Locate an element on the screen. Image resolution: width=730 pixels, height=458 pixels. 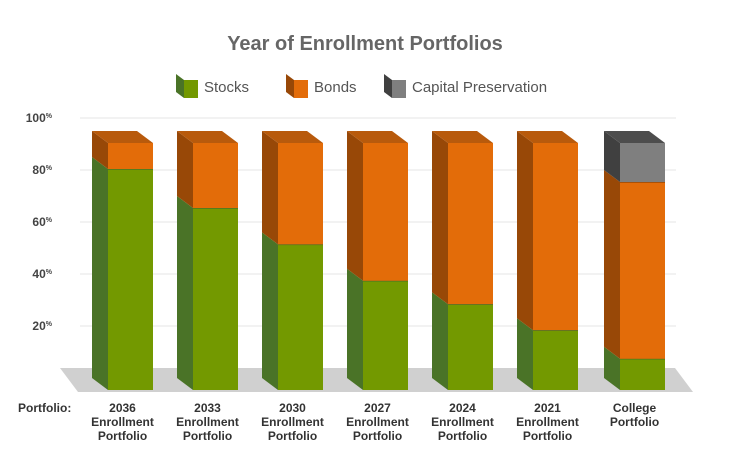
y-tick-label: 60% is located at coordinates (42, 222).